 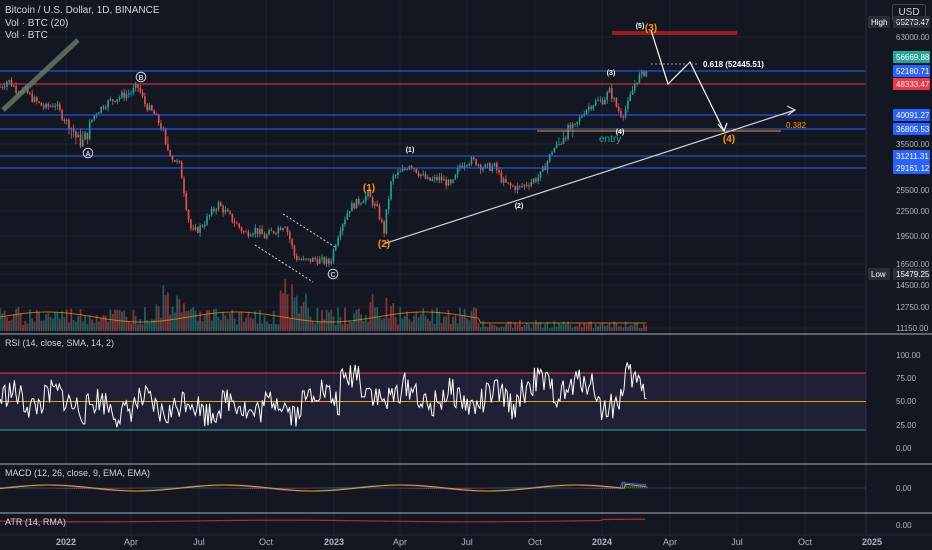 I want to click on wave-label: (2), so click(x=519, y=206).